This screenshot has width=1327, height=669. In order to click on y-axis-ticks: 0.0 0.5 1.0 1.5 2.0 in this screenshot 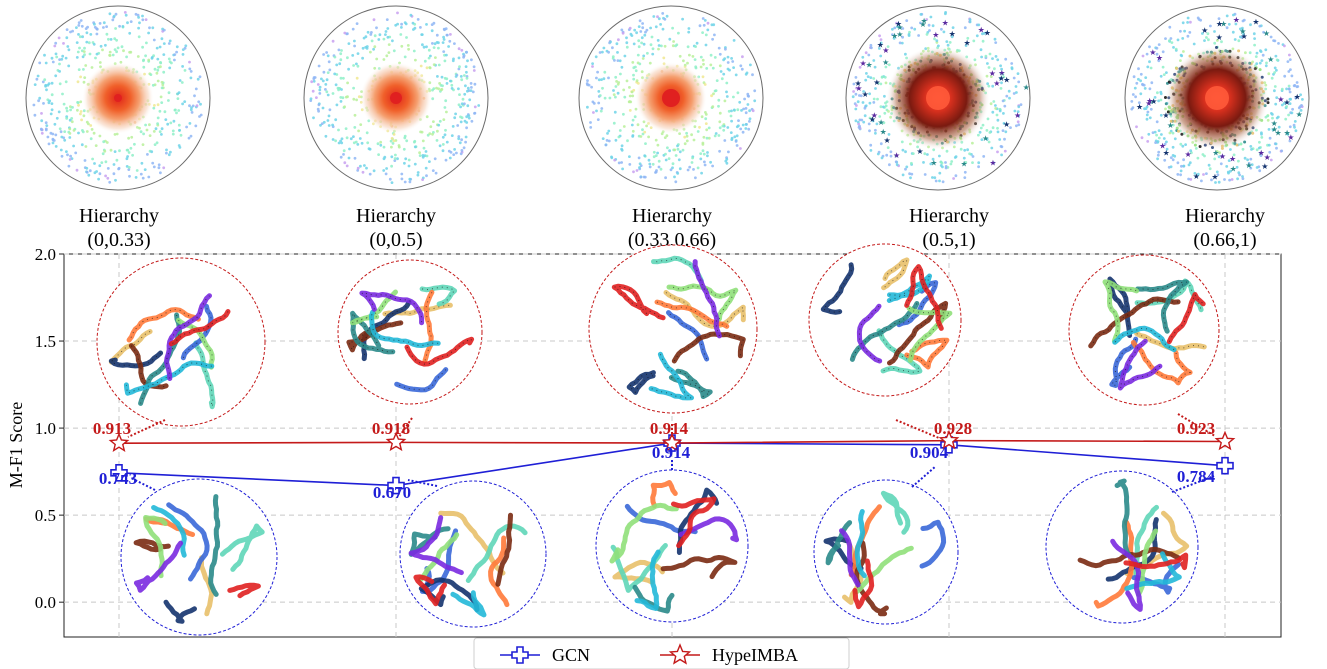, I will do `click(49, 428)`.